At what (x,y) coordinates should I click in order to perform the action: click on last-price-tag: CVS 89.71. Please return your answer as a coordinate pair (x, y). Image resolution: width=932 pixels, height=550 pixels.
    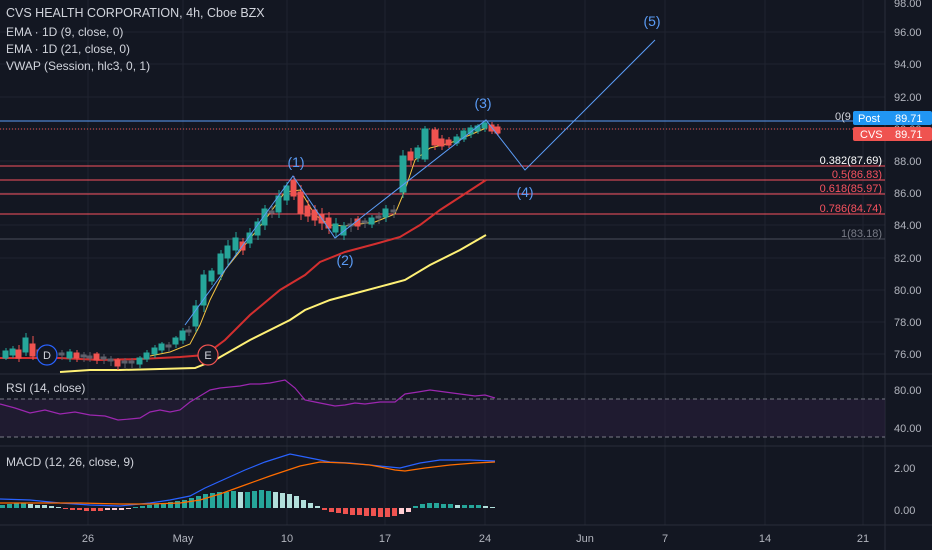
    Looking at the image, I should click on (892, 134).